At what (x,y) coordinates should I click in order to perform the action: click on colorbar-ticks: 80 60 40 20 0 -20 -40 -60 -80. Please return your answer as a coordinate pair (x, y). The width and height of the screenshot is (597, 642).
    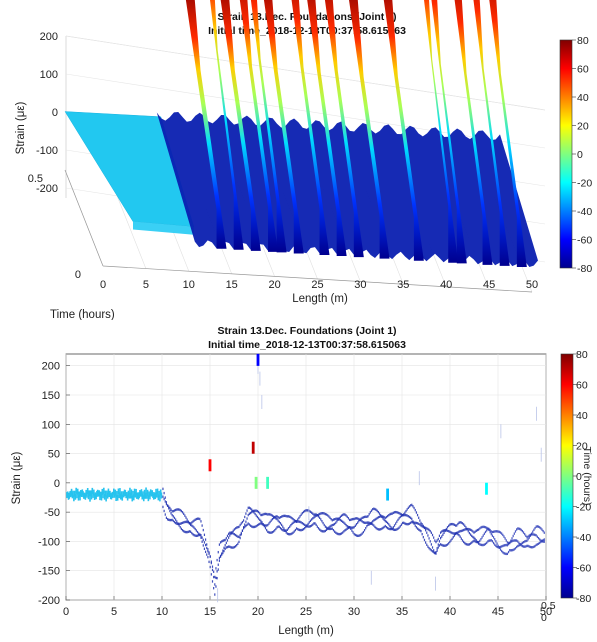
    Looking at the image, I should click on (582, 477).